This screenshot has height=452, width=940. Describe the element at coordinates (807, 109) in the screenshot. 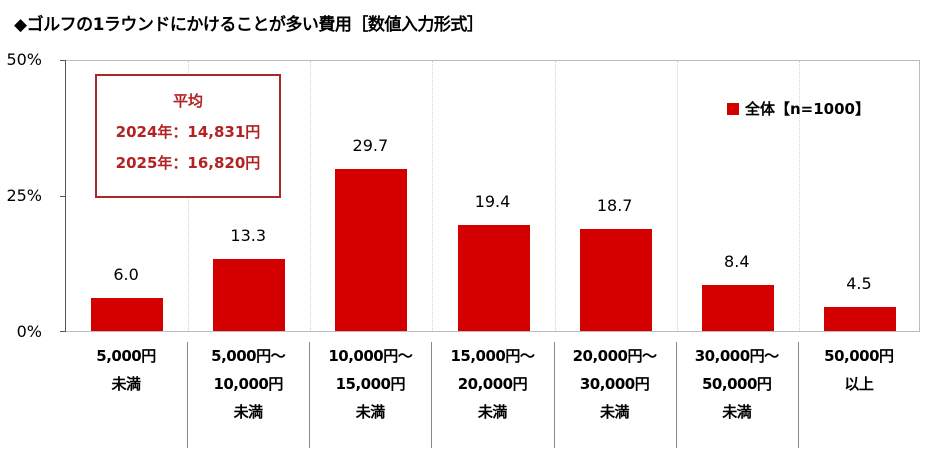

I see `legend-label: 全体【n=1000】` at that location.